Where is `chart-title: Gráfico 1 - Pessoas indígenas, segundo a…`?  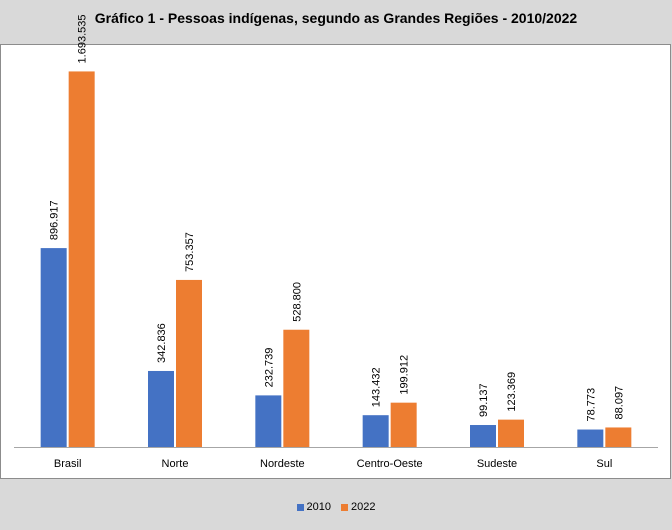
chart-title: Gráfico 1 - Pessoas indígenas, segundo a… is located at coordinates (336, 18).